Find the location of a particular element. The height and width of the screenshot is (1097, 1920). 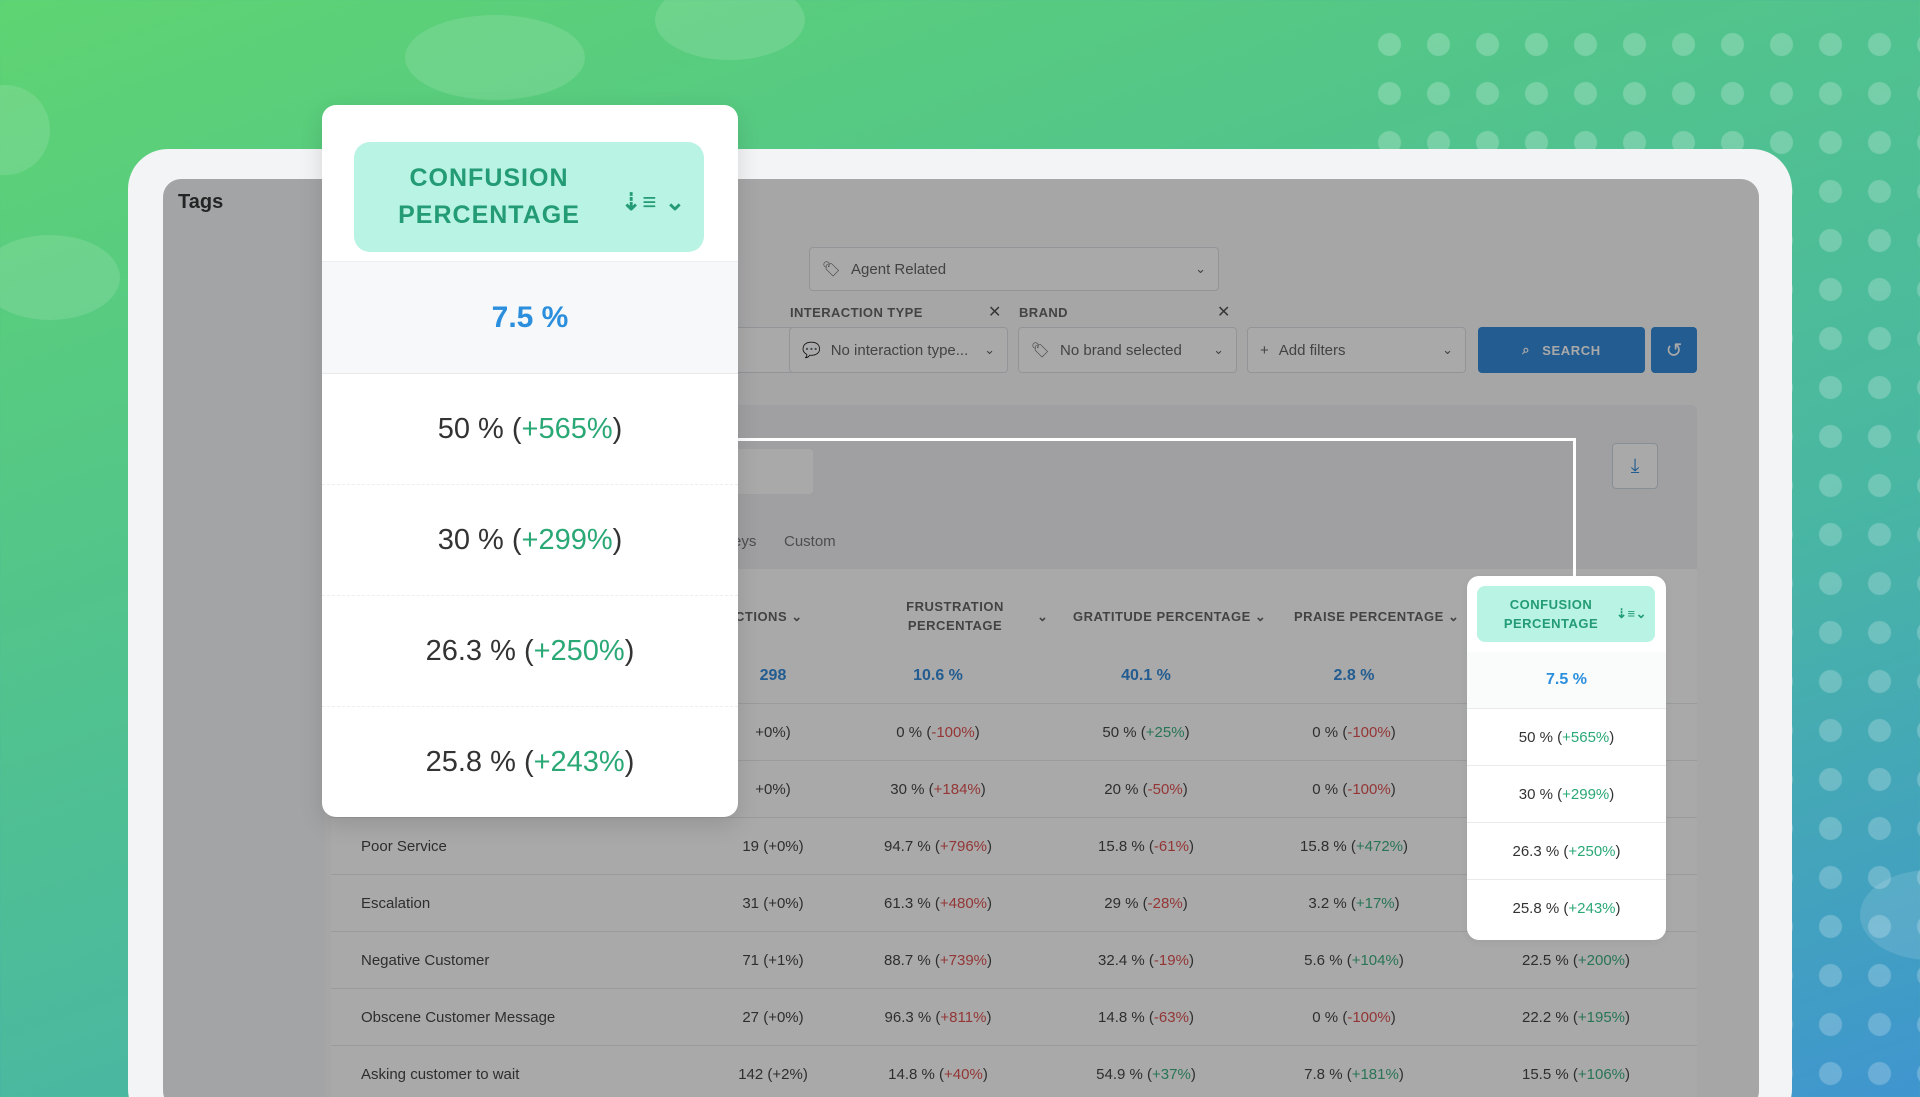

row-confusion: 22.2 % (+195%) is located at coordinates (1576, 1017).